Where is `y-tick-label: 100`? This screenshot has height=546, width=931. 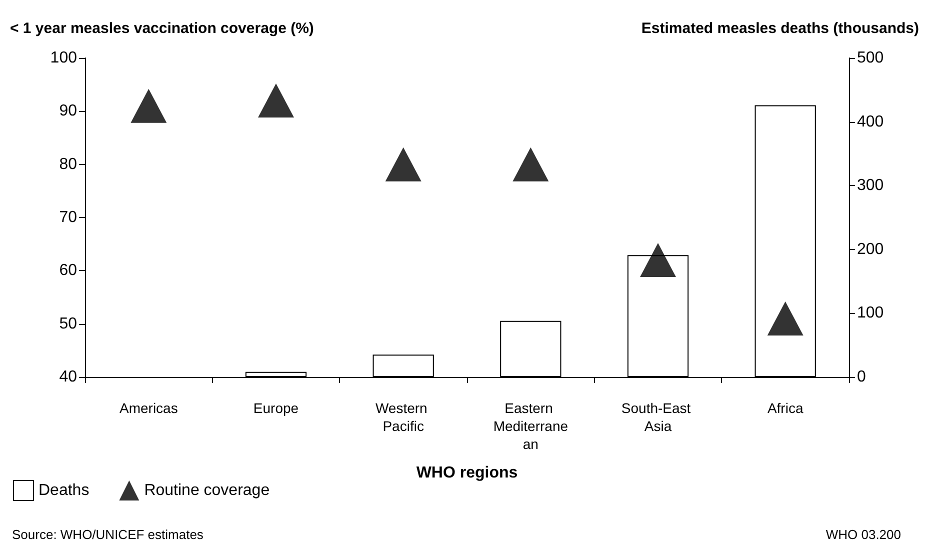
y-tick-label: 100 is located at coordinates (64, 58).